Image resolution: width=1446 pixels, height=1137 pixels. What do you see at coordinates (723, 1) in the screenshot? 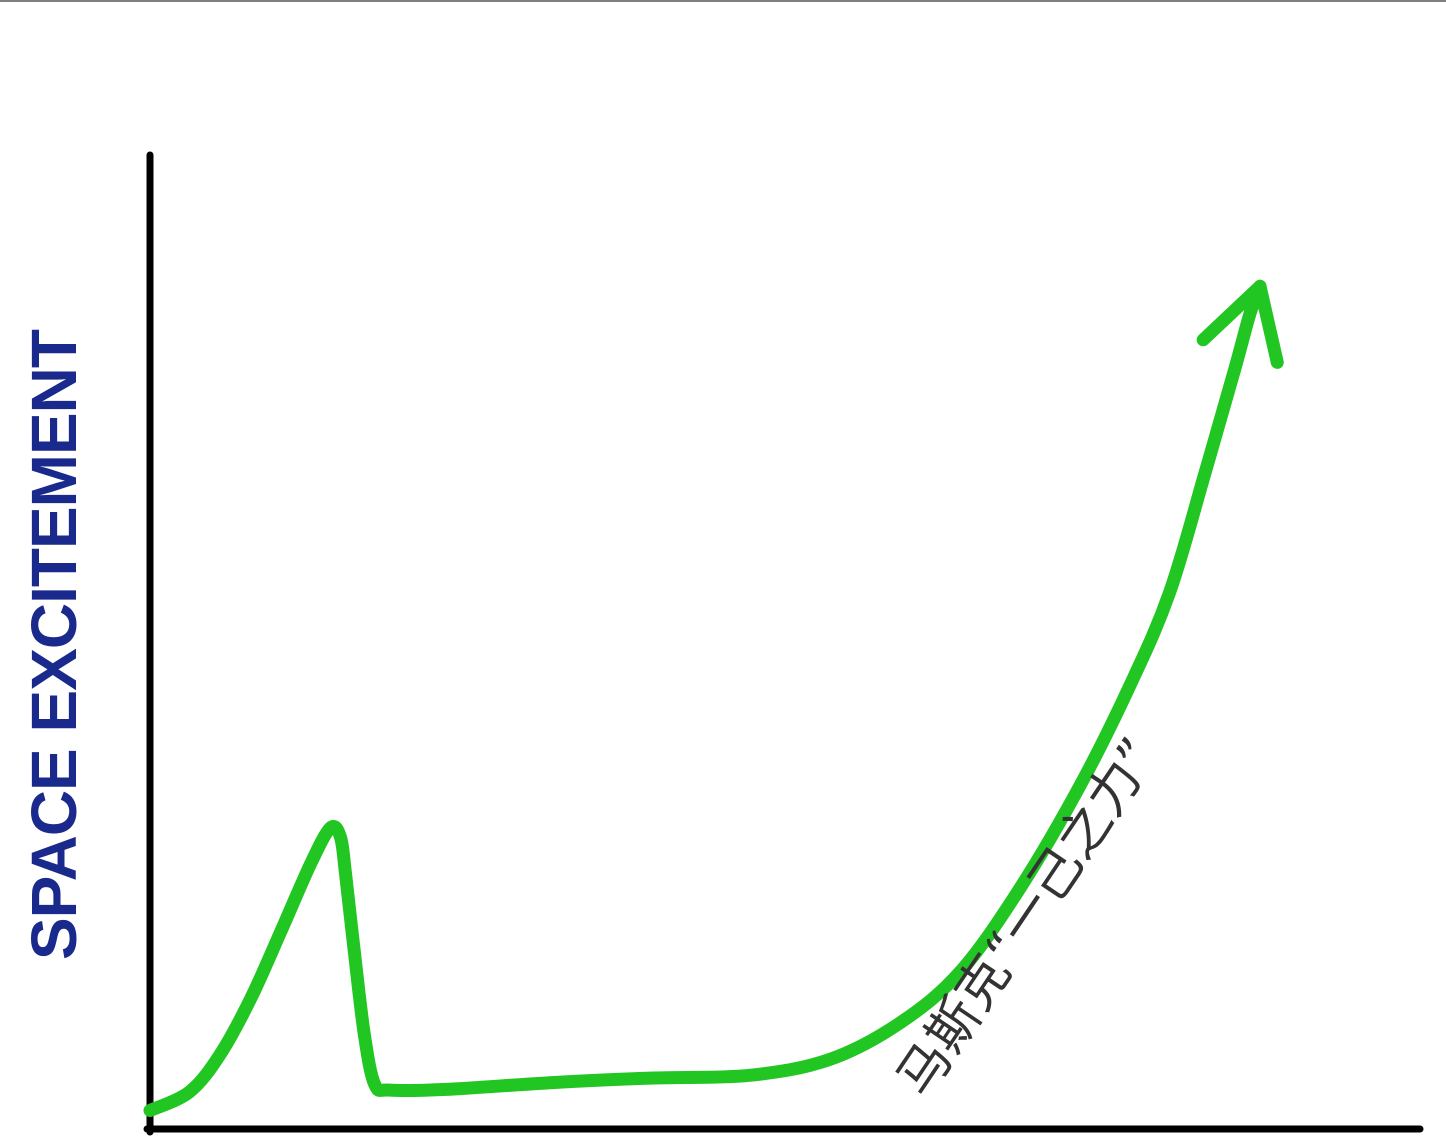
I see `image-top-border` at bounding box center [723, 1].